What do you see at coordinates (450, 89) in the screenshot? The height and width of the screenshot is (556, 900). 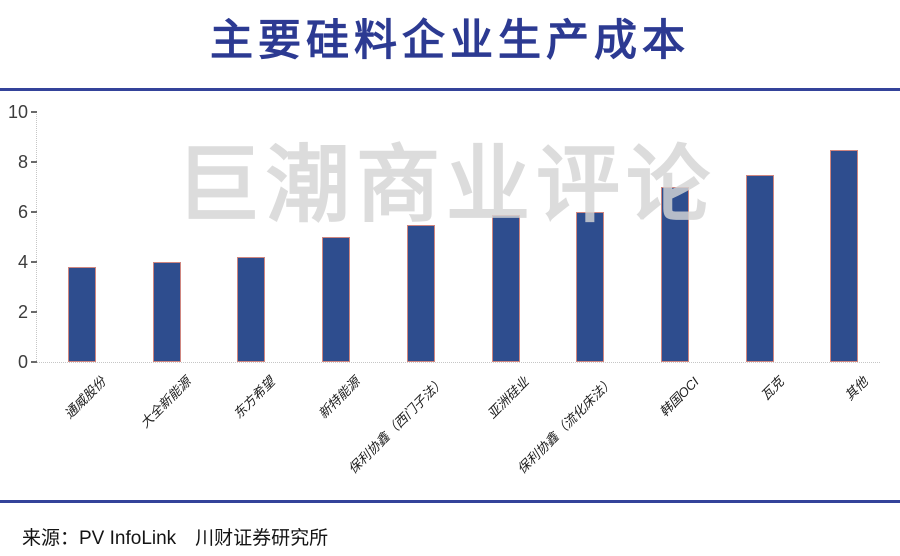 I see `title-divider` at bounding box center [450, 89].